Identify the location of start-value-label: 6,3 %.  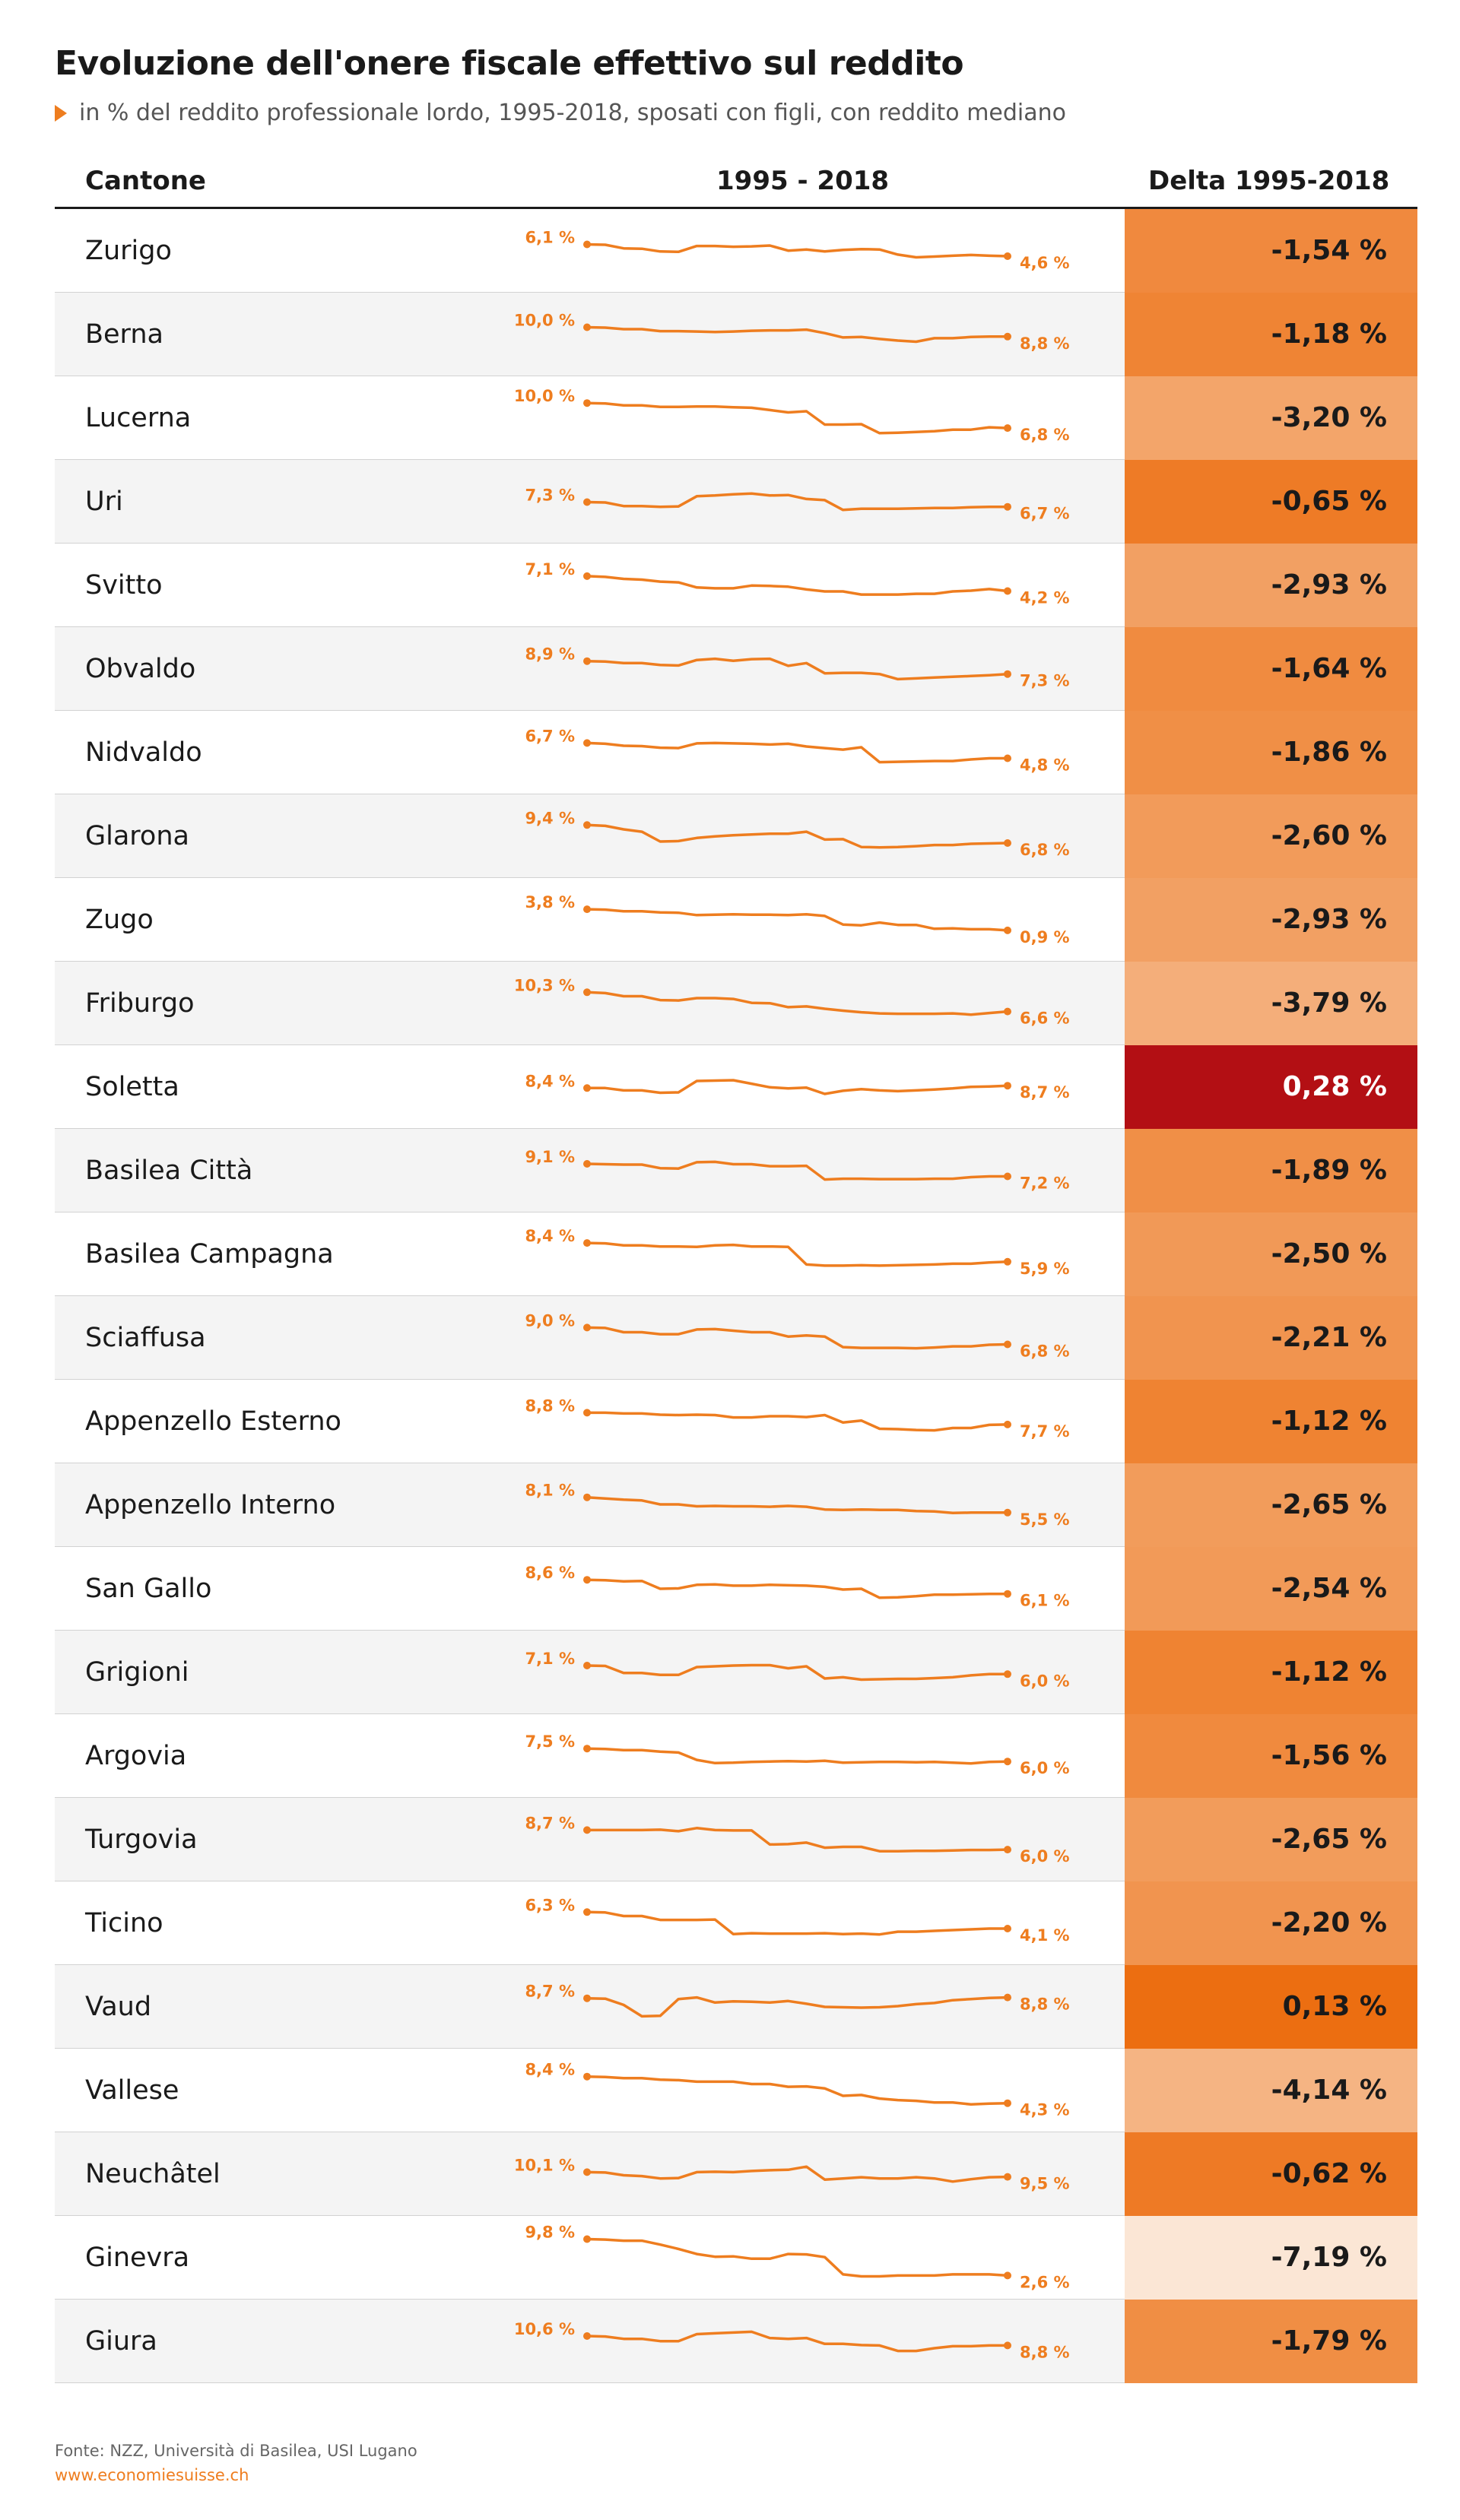
(550, 1905).